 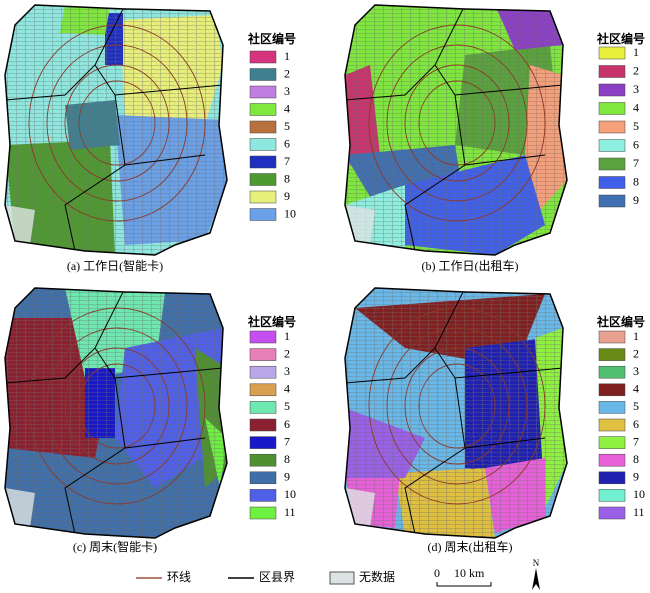 What do you see at coordinates (179, 577) in the screenshot?
I see `ring-road-label: 环线` at bounding box center [179, 577].